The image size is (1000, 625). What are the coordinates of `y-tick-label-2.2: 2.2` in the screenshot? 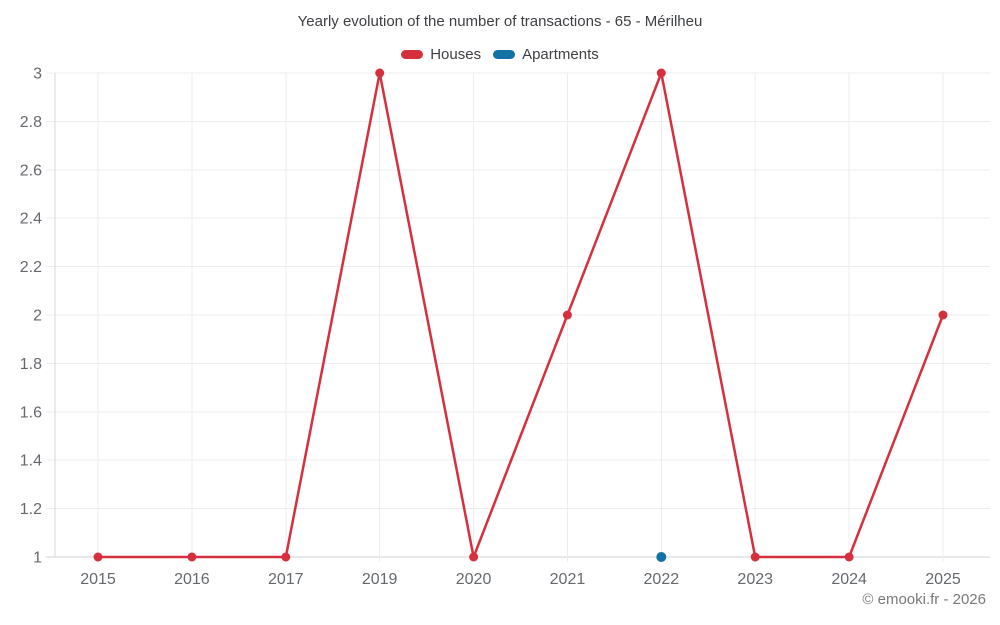 It's located at (31, 267).